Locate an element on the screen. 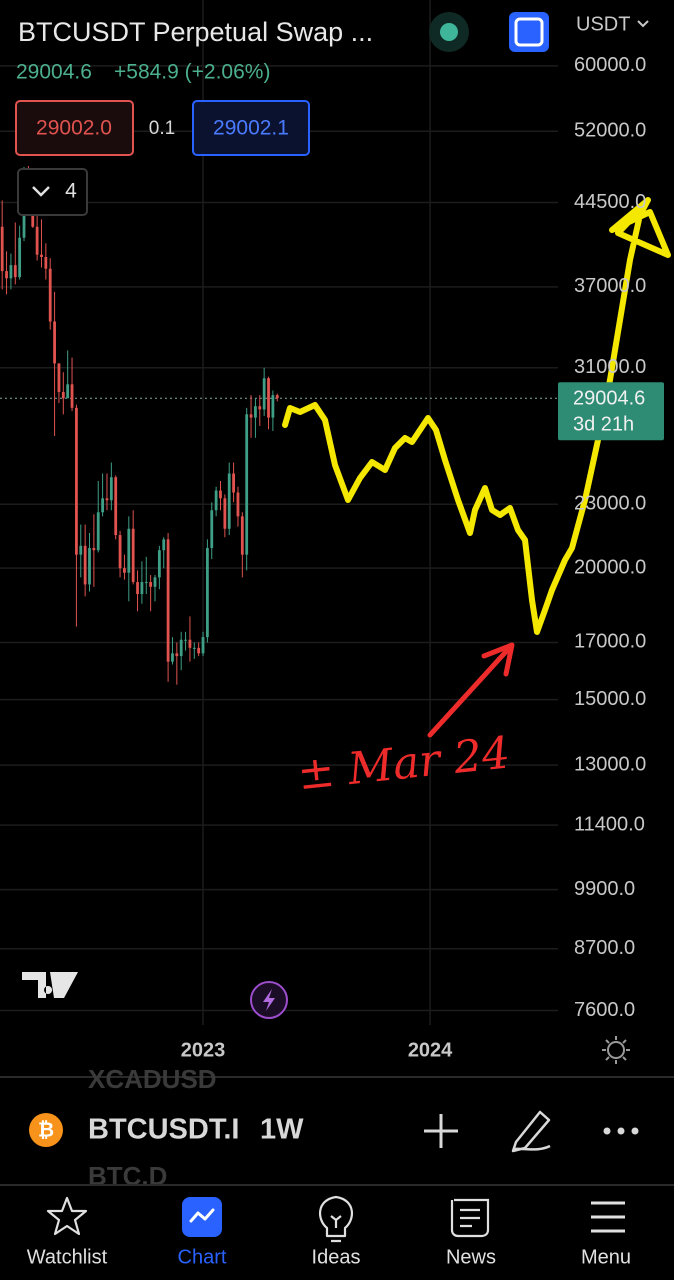 The height and width of the screenshot is (1280, 674). nav-label: Ideas is located at coordinates (336, 1257).